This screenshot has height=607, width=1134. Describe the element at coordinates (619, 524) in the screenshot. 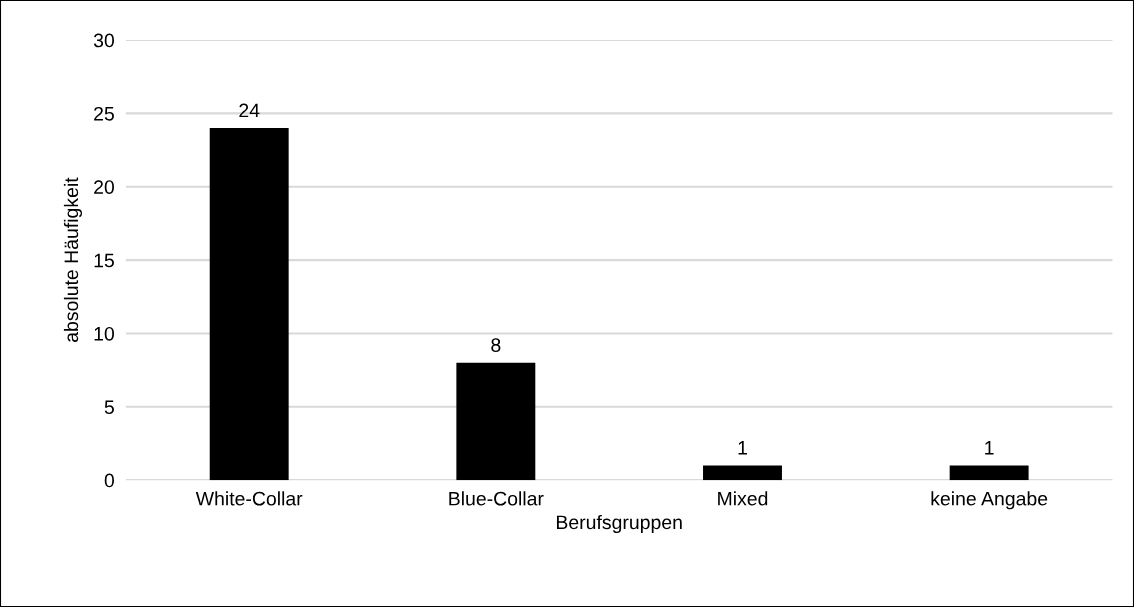

I see `x-axis-title: Berufsgruppen` at that location.